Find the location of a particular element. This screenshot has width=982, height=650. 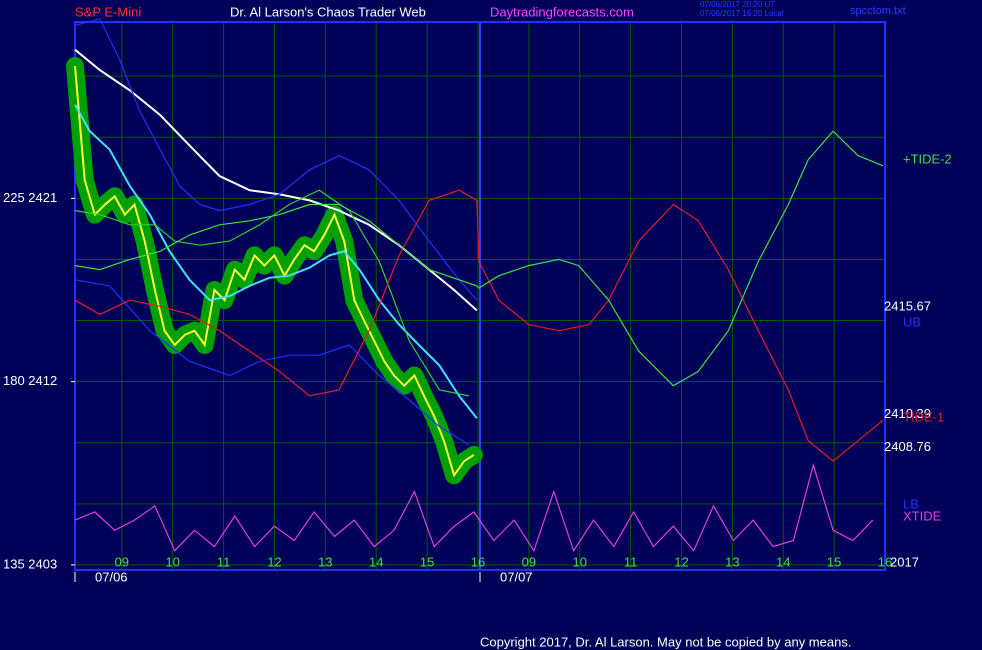

stamp-local: 07/06/2017 16:20 Local is located at coordinates (742, 13).